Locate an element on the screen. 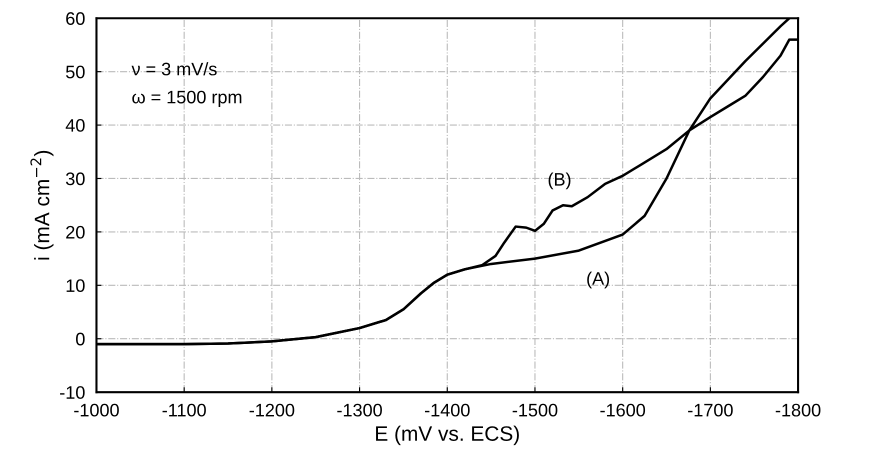  x-tick-label: -1300 is located at coordinates (359, 410).